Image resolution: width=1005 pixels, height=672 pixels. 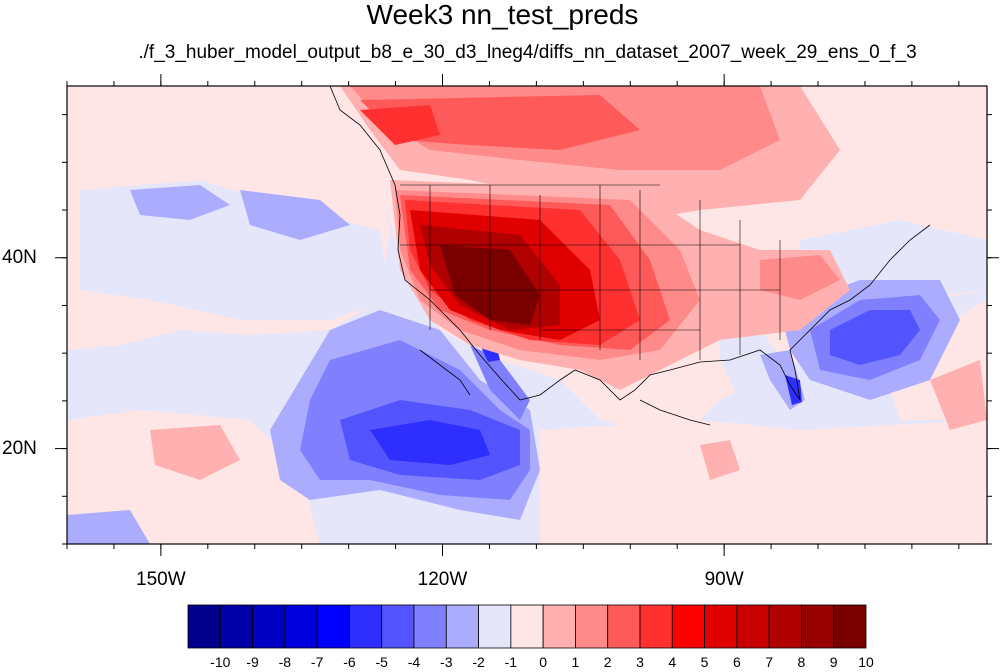 What do you see at coordinates (19, 448) in the screenshot?
I see `lat-tick-label: 20N` at bounding box center [19, 448].